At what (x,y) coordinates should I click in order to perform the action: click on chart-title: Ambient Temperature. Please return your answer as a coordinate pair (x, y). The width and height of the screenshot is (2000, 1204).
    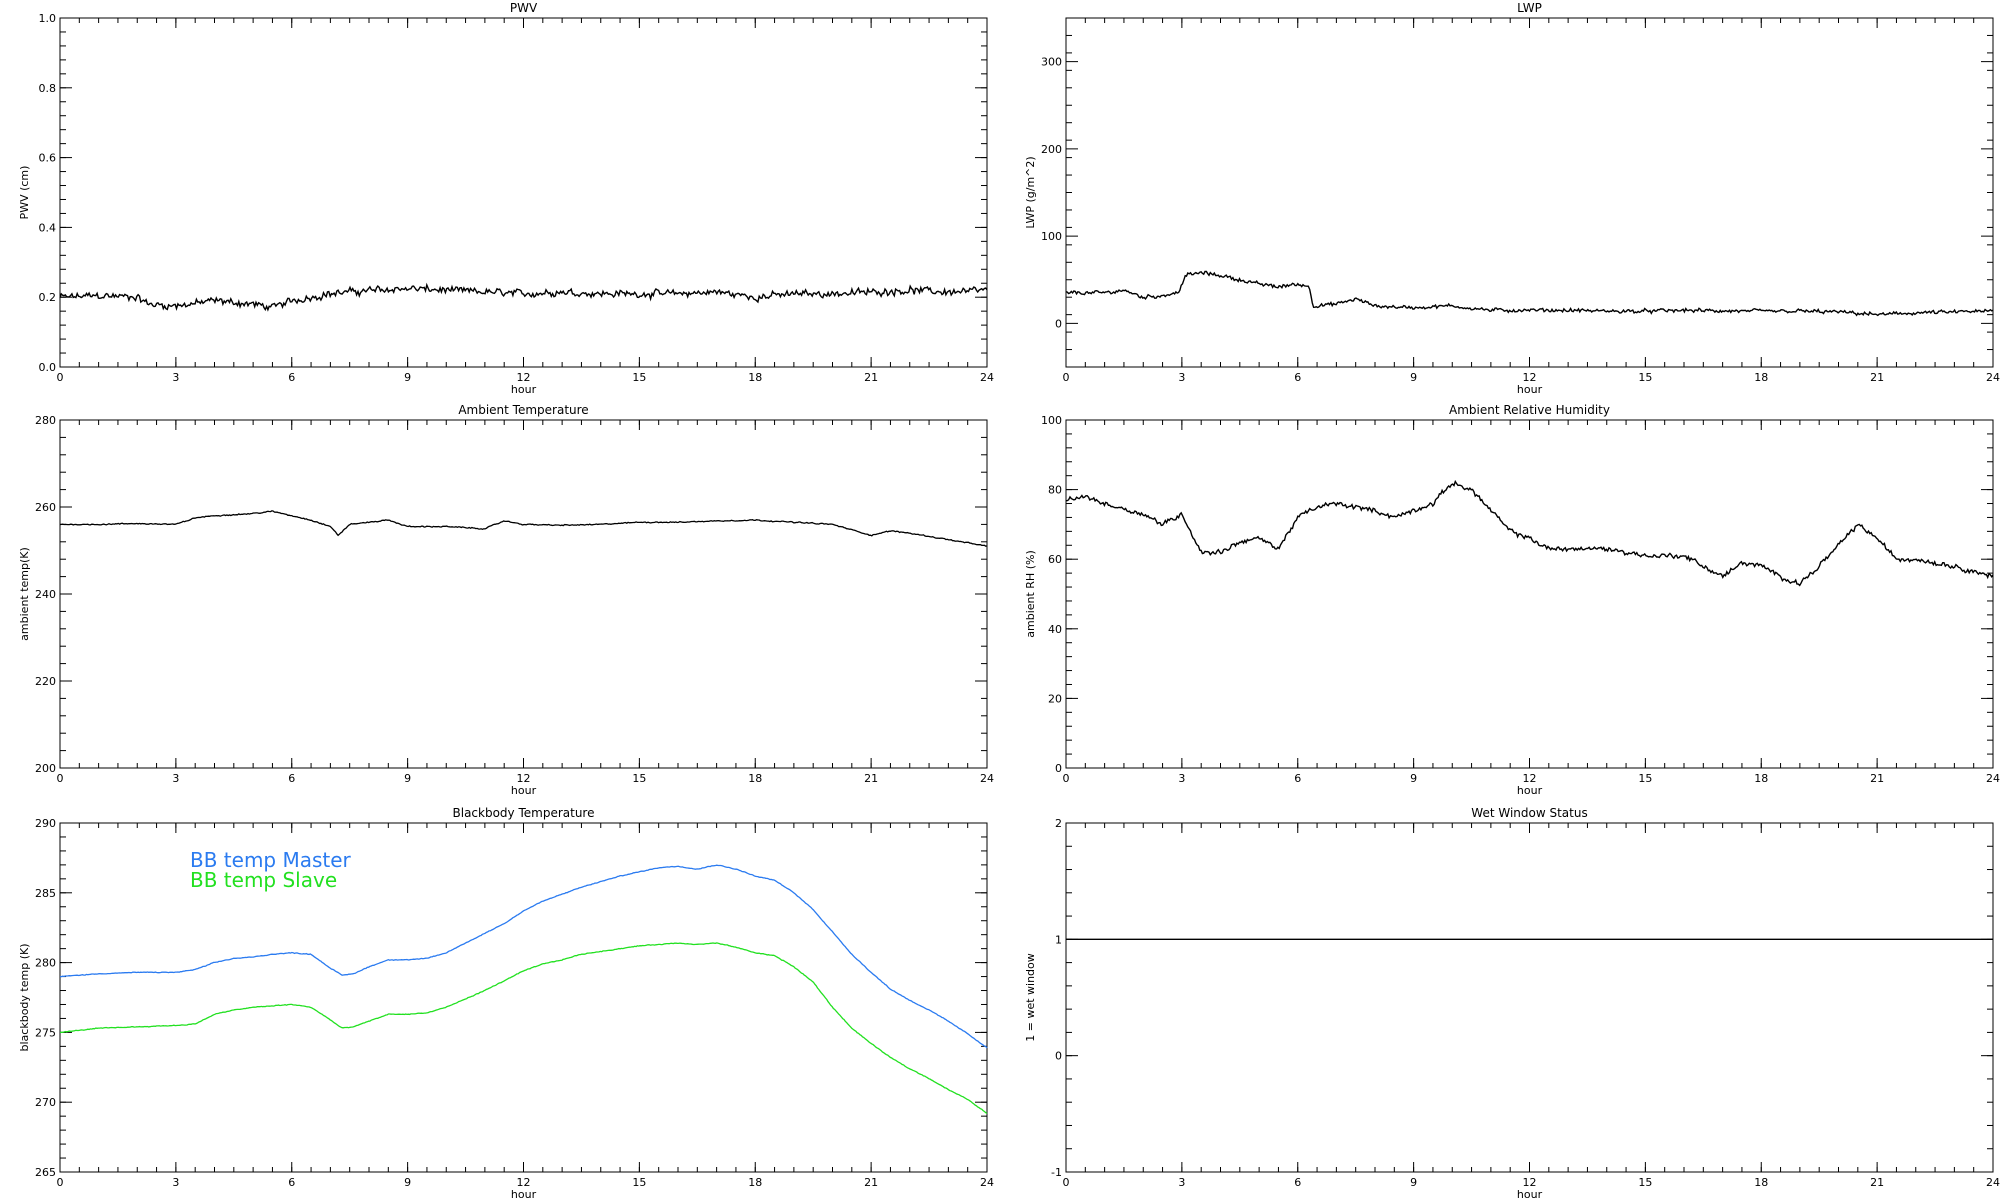
    Looking at the image, I should click on (523, 410).